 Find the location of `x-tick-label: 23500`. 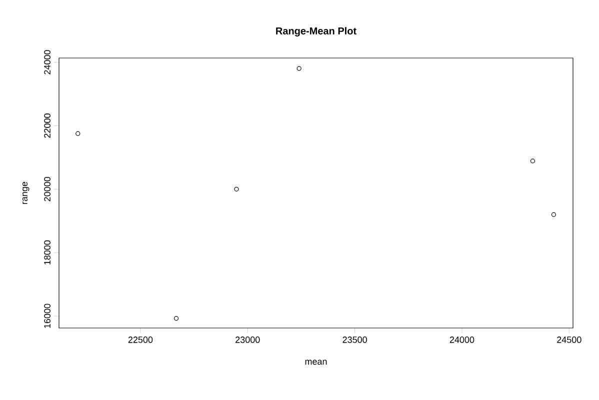

x-tick-label: 23500 is located at coordinates (354, 339).